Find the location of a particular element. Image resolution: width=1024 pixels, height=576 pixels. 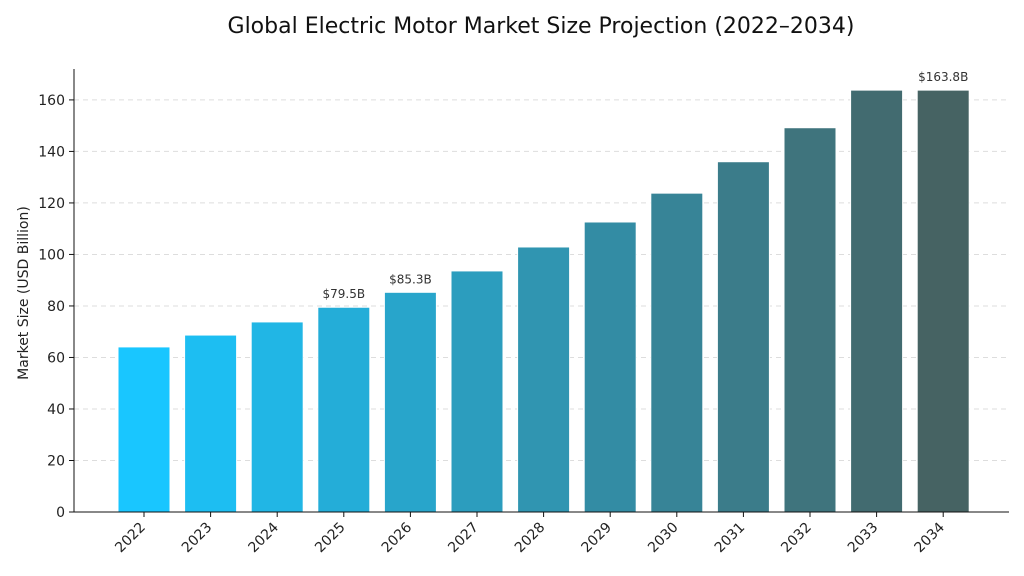

y-tick-label: 100 is located at coordinates (51, 255).